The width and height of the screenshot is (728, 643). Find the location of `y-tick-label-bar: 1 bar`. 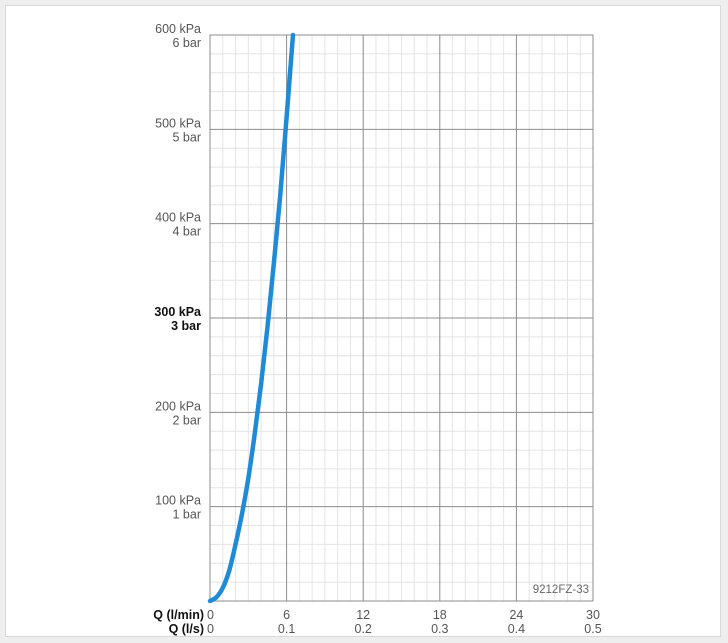

y-tick-label-bar: 1 bar is located at coordinates (187, 515).